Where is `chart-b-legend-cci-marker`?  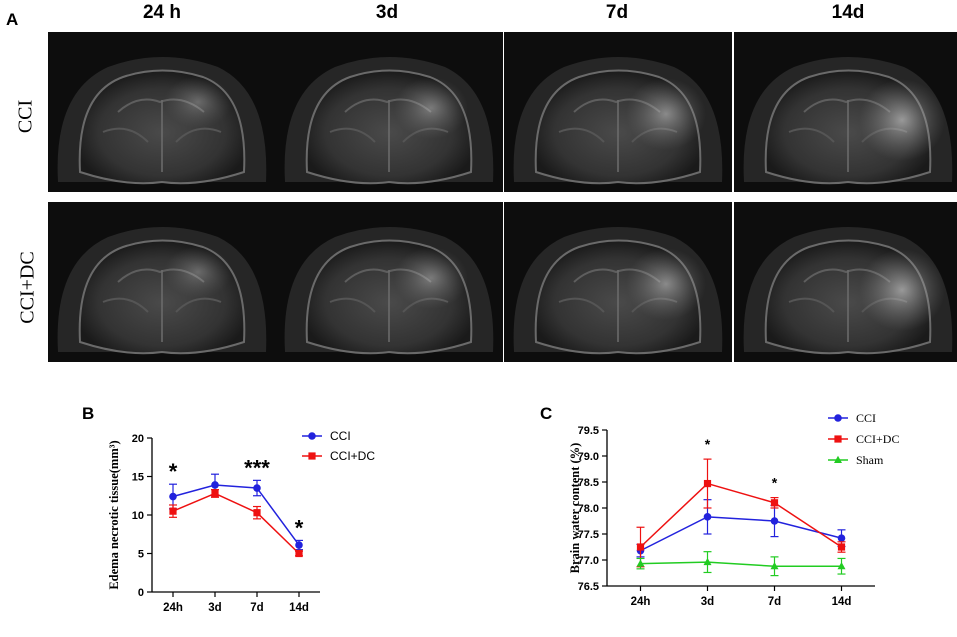 chart-b-legend-cci-marker is located at coordinates (312, 436).